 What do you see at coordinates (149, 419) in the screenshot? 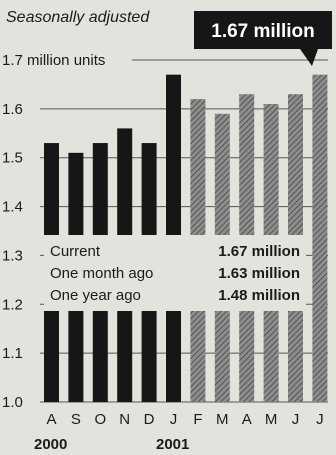
I see `x-tick-label: D` at bounding box center [149, 419].